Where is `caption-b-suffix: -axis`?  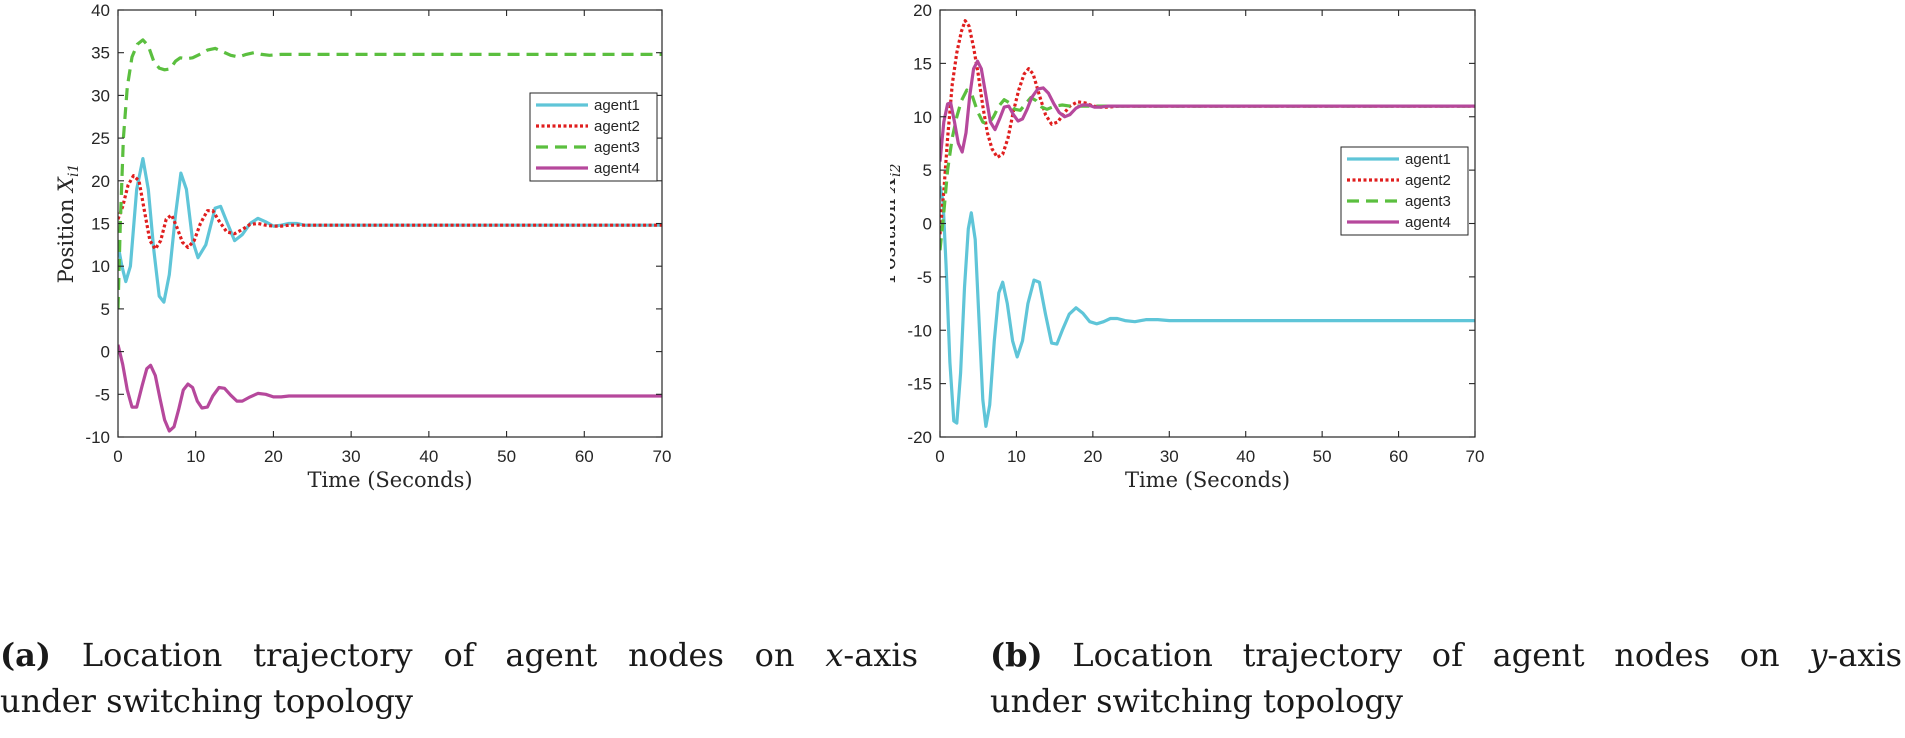 caption-b-suffix: -axis is located at coordinates (1865, 655).